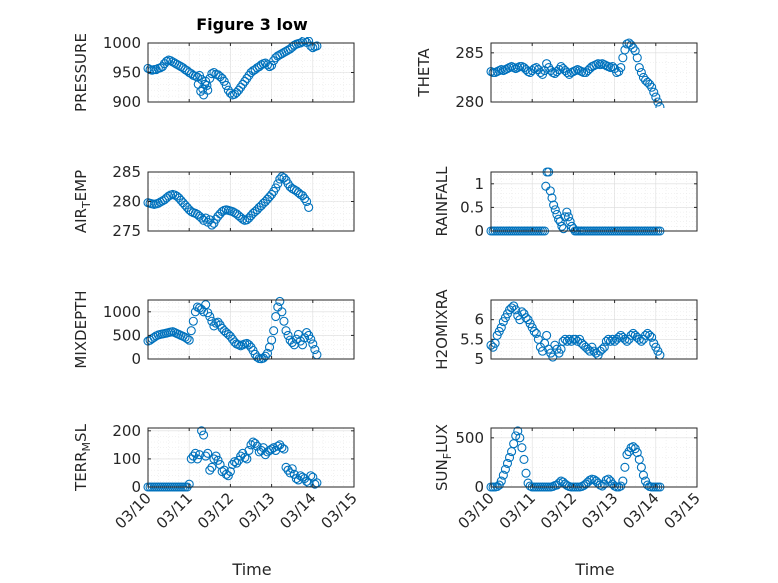 This screenshot has height=583, width=778. What do you see at coordinates (297, 510) in the screenshot?
I see `x-tick-label: 03/14` at bounding box center [297, 510].